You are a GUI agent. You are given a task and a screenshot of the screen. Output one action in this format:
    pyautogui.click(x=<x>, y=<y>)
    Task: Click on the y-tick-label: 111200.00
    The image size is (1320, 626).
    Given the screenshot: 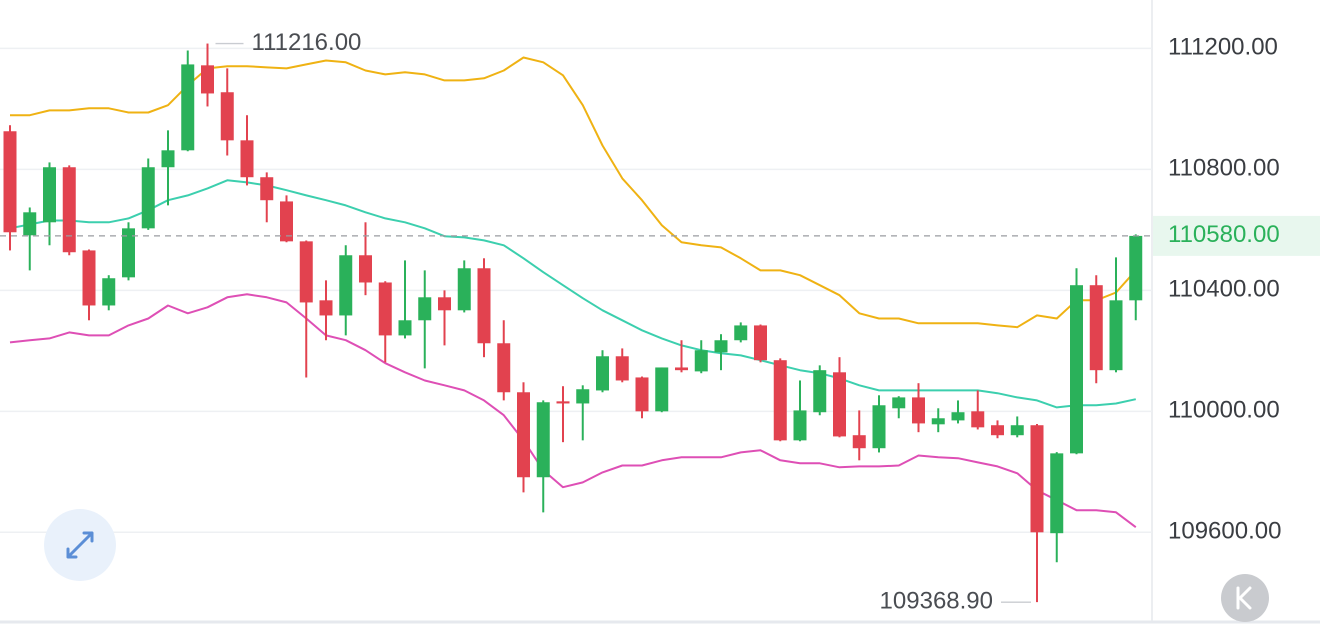 What is the action you would take?
    pyautogui.click(x=1223, y=47)
    